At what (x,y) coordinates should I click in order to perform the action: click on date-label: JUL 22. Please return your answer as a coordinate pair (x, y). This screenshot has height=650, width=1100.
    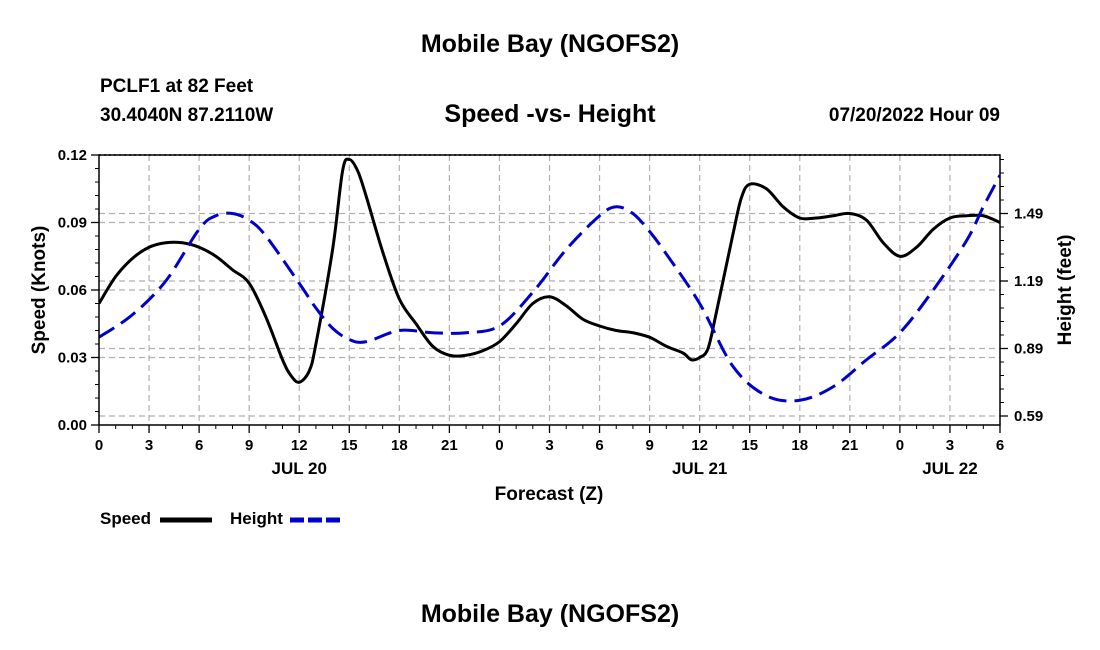
    Looking at the image, I should click on (949, 468).